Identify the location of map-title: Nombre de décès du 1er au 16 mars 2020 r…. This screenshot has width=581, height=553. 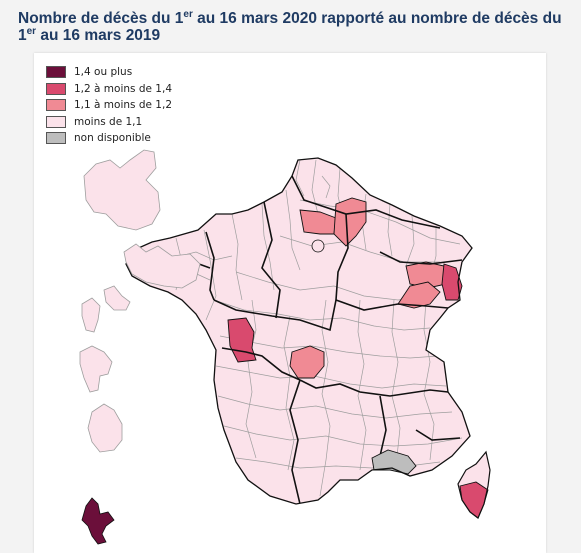
(290, 26).